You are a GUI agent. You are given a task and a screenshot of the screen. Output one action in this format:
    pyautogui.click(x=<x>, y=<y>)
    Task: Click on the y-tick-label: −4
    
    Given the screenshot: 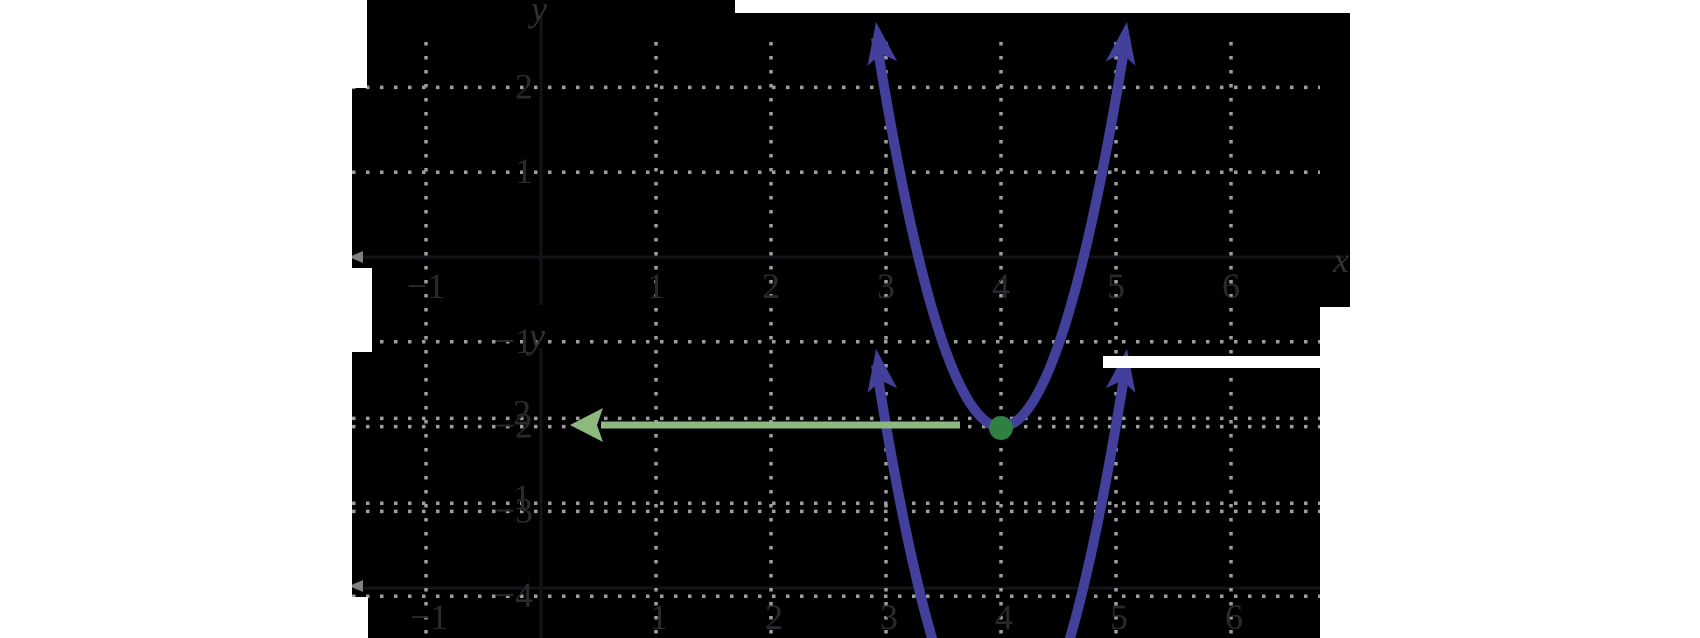 What is the action you would take?
    pyautogui.click(x=514, y=595)
    